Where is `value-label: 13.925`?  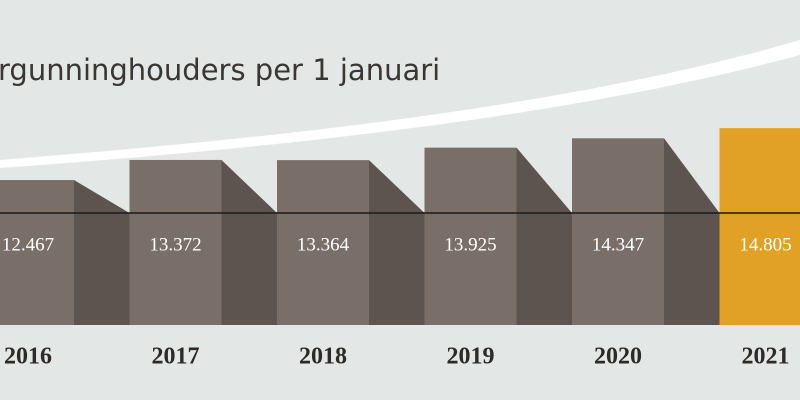 value-label: 13.925 is located at coordinates (470, 244).